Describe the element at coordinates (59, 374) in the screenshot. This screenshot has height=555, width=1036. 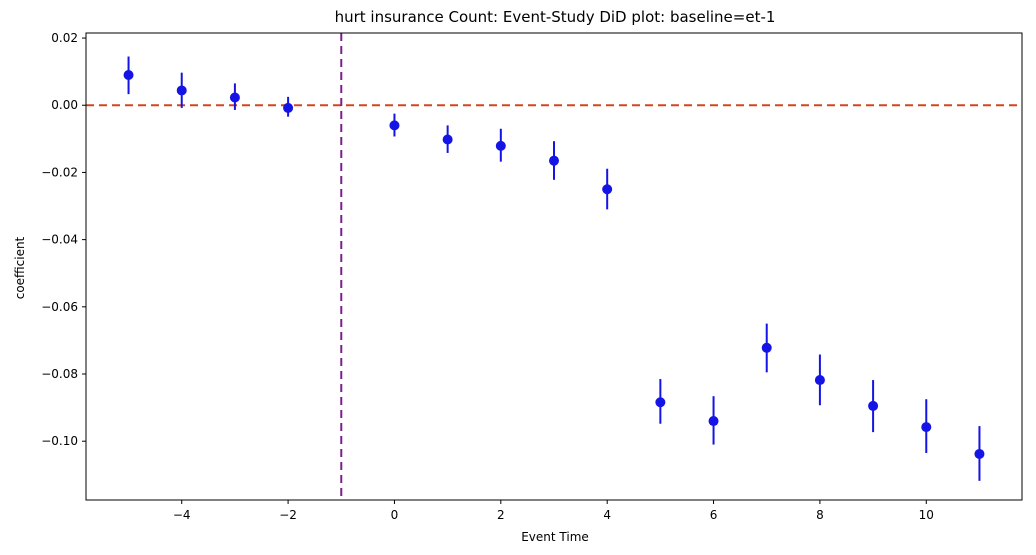
I see `y-tick-label: −0.08` at that location.